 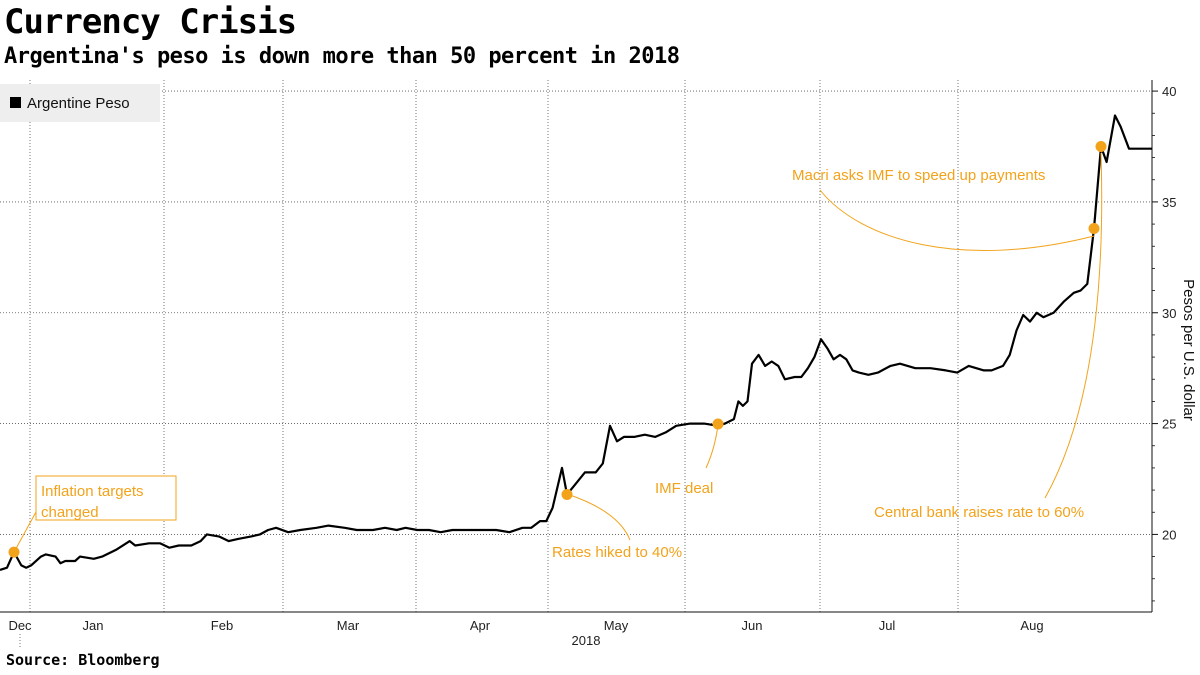 What do you see at coordinates (1188, 350) in the screenshot?
I see `y-axis-label: Pesos per U.S. dollar` at bounding box center [1188, 350].